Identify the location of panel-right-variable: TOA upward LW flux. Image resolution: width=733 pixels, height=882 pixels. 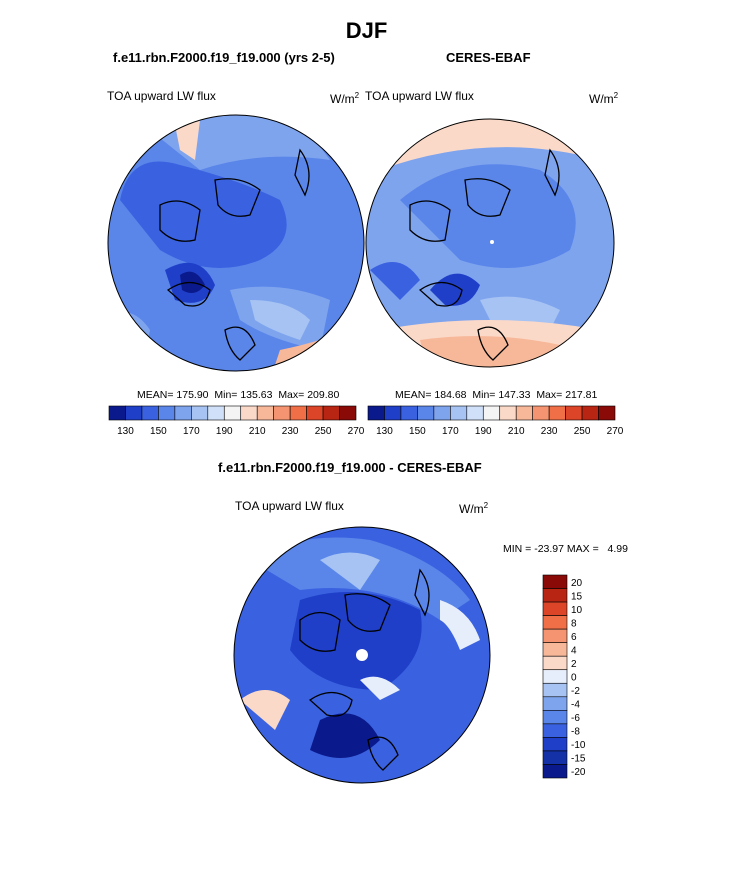
(419, 96).